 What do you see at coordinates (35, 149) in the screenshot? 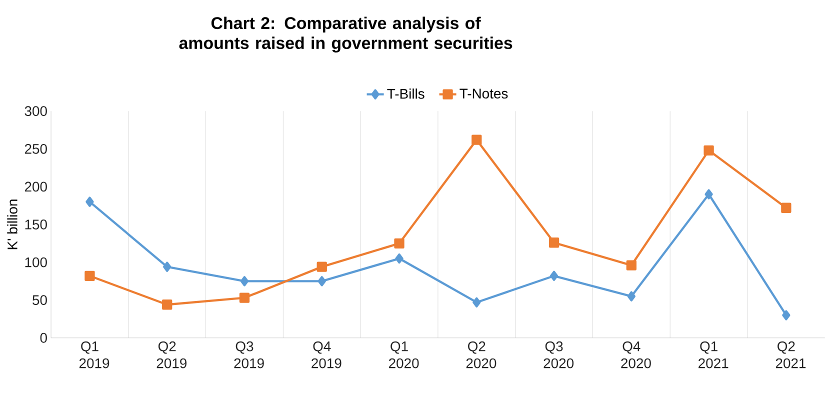
I see `y-tick-label: 250` at bounding box center [35, 149].